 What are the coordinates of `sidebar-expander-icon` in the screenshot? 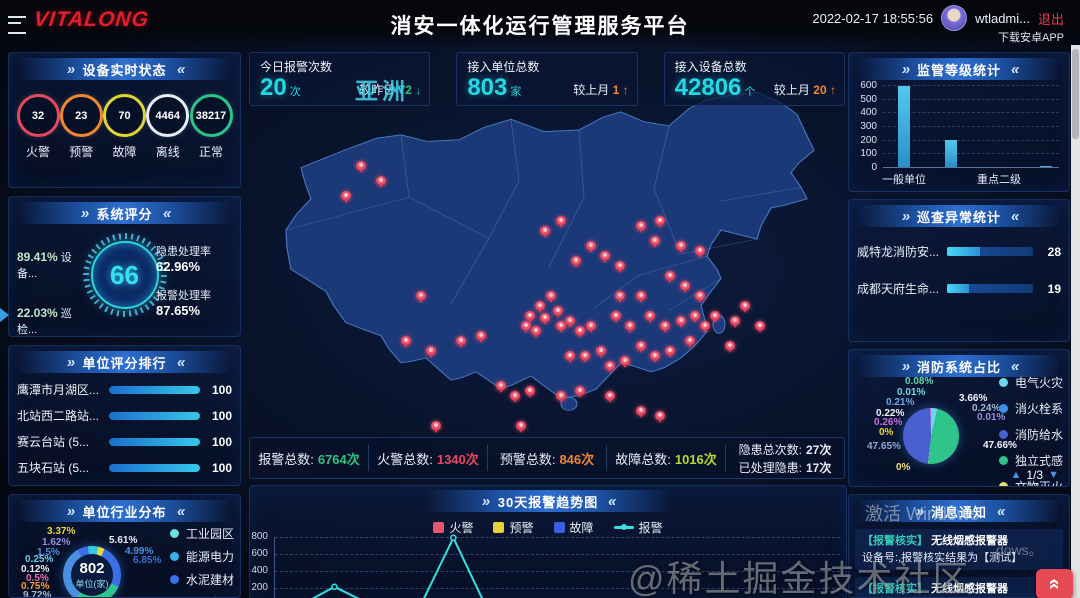 It's located at (8, 315).